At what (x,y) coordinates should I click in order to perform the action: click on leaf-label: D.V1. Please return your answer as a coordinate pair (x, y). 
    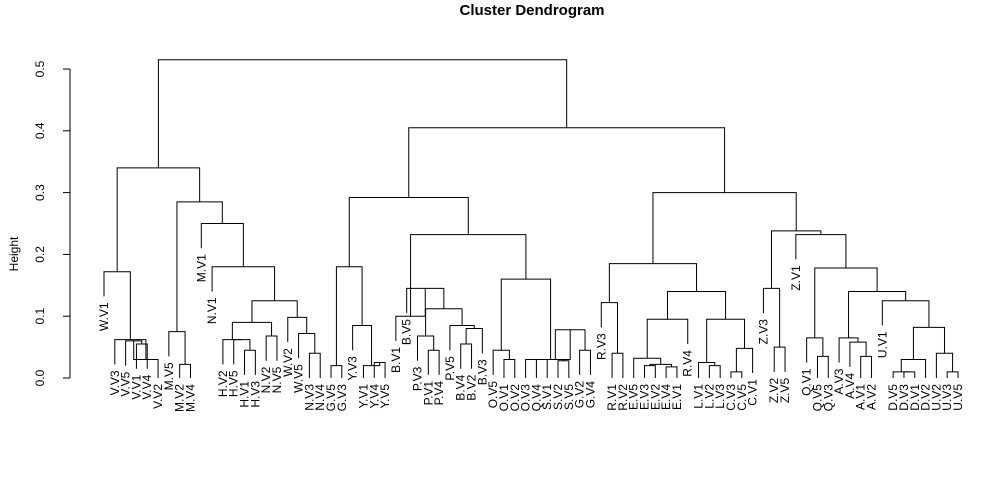
    Looking at the image, I should click on (915, 397).